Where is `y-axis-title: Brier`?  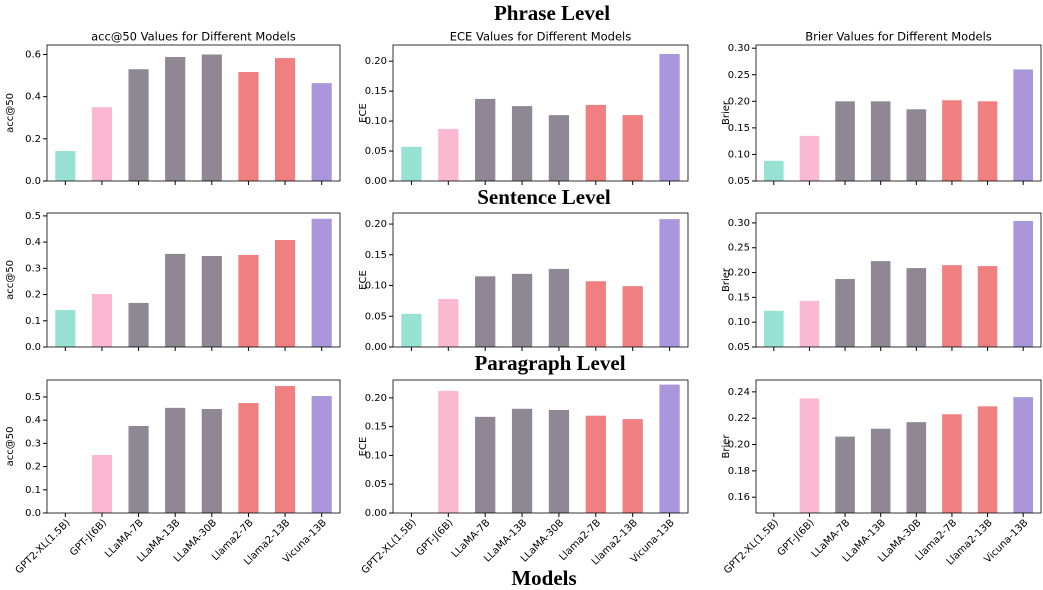 y-axis-title: Brier is located at coordinates (726, 279).